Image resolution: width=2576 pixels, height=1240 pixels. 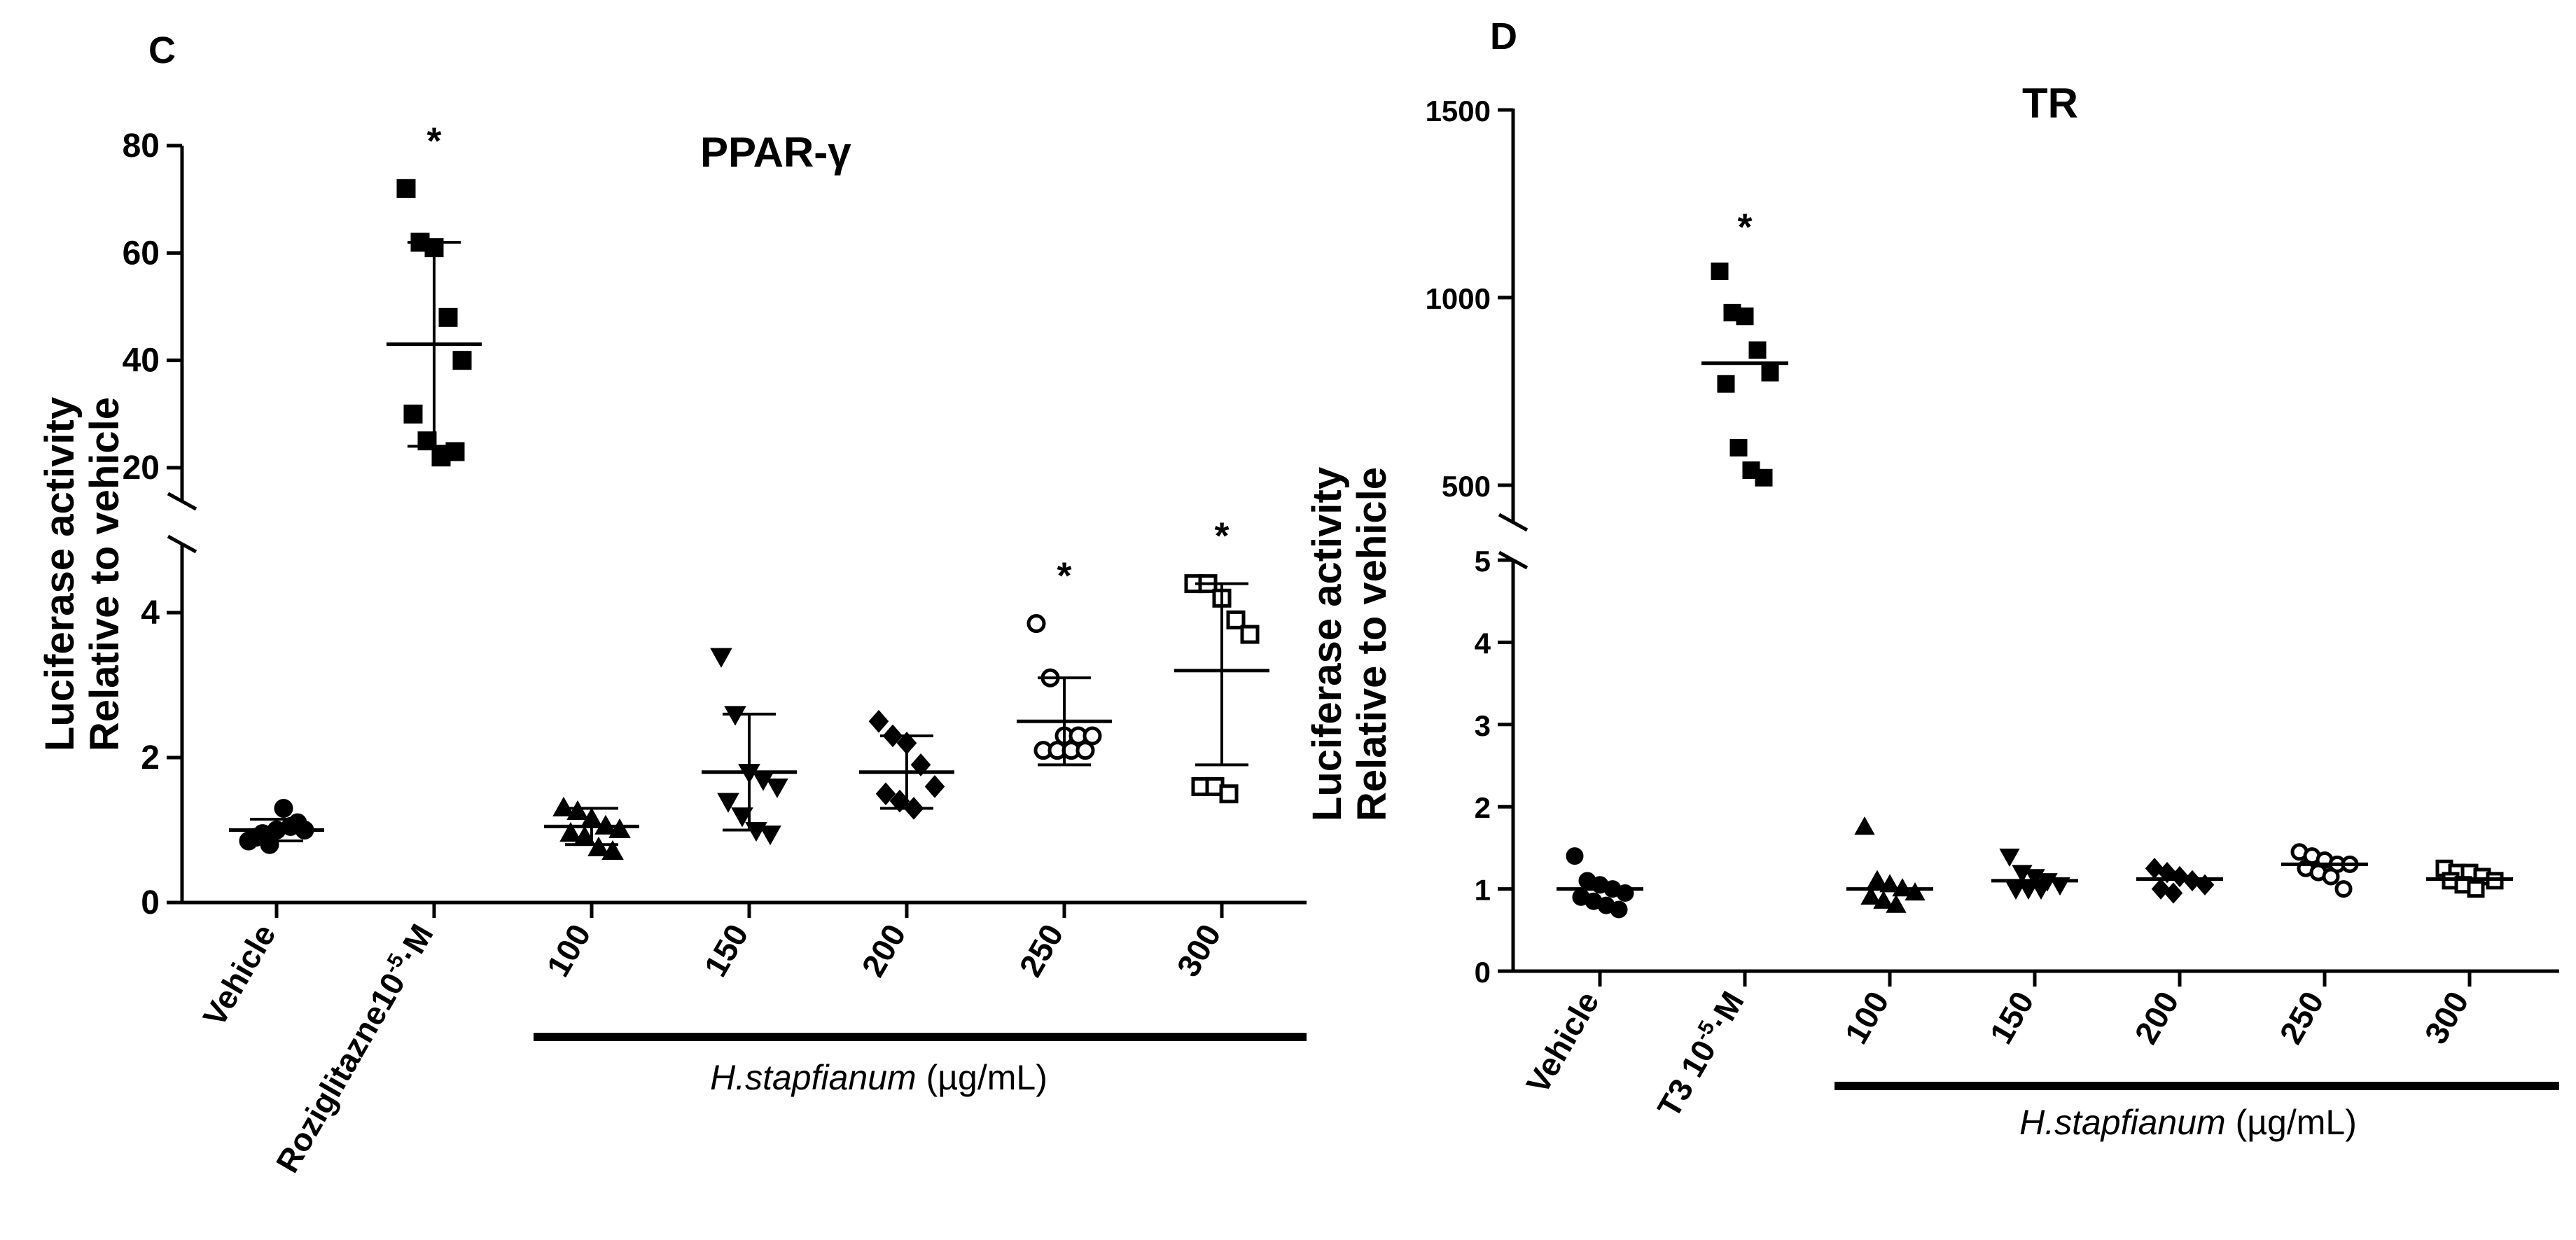 I want to click on panel-c-cat-300: 300, so click(x=1198, y=950).